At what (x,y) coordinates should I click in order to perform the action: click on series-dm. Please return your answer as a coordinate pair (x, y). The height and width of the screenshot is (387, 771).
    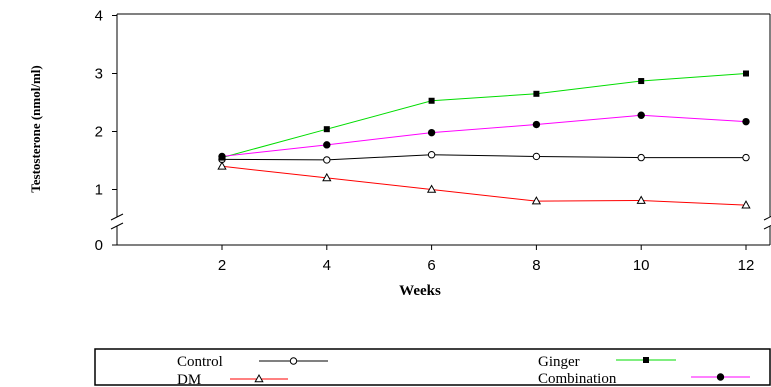
    Looking at the image, I should click on (484, 185).